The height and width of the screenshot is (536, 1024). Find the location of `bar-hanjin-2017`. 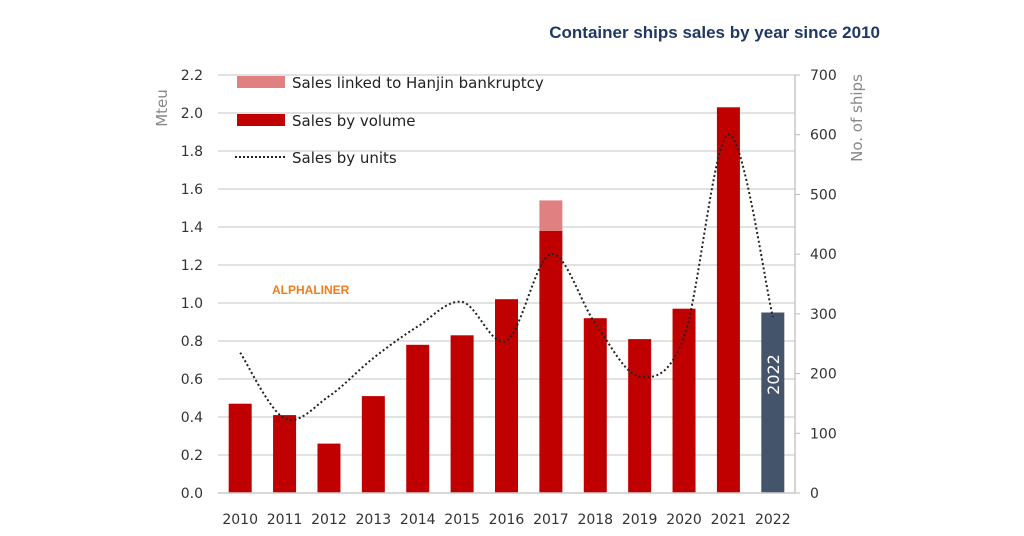

bar-hanjin-2017 is located at coordinates (551, 215).